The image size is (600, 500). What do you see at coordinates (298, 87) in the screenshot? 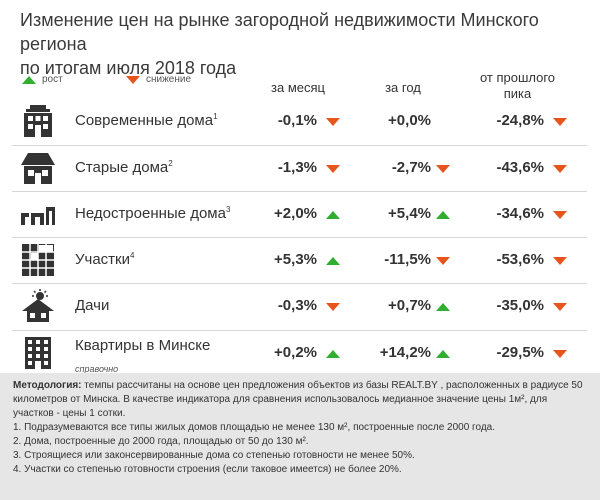
I see `column-header-month: за месяц` at bounding box center [298, 87].